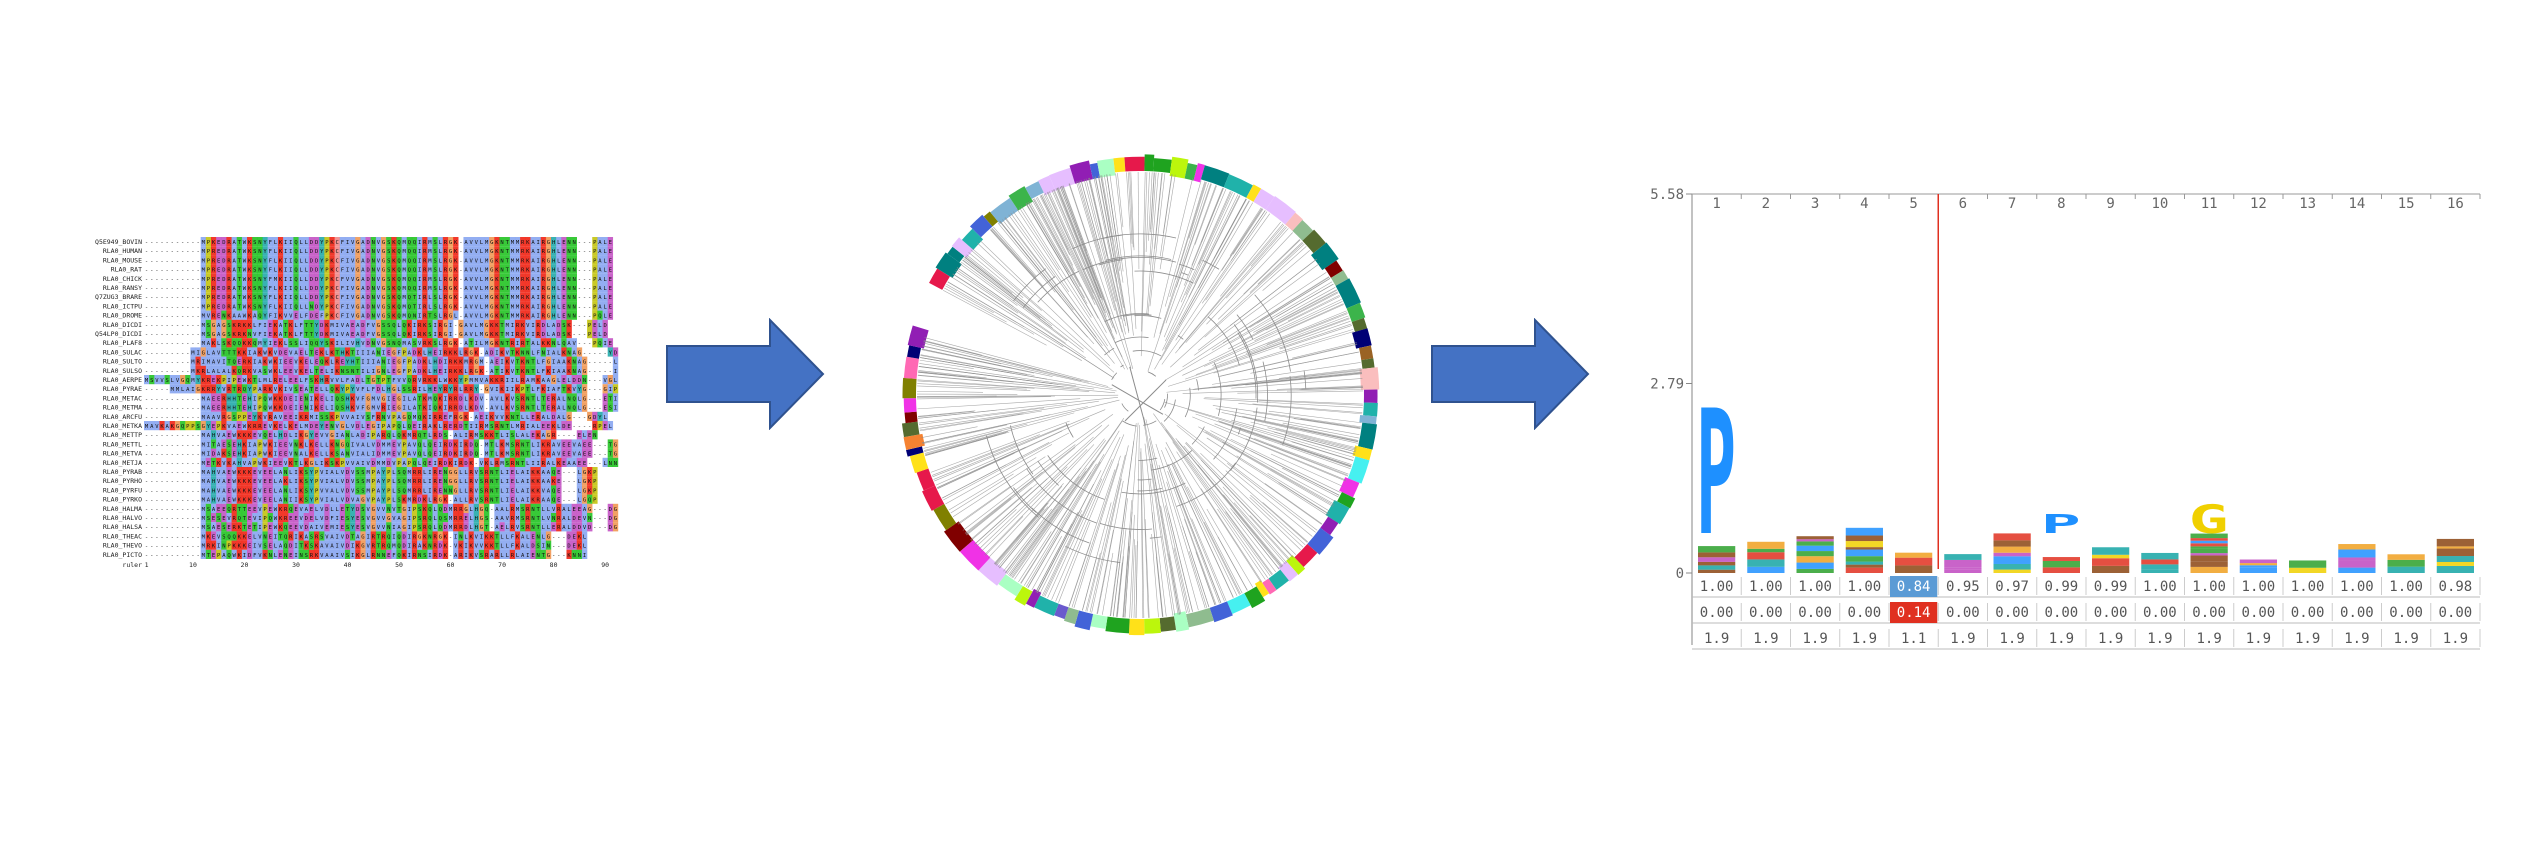  What do you see at coordinates (240, 271) in the screenshot?
I see `residue-letter: T` at bounding box center [240, 271].